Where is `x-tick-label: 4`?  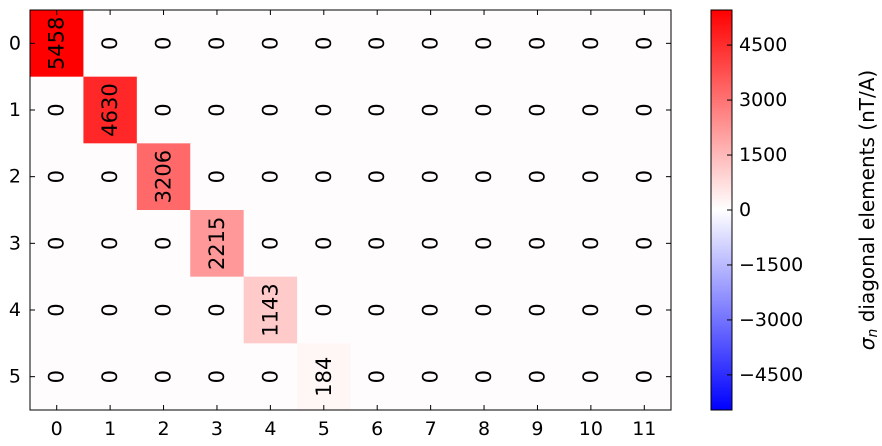 x-tick-label: 4 is located at coordinates (270, 429).